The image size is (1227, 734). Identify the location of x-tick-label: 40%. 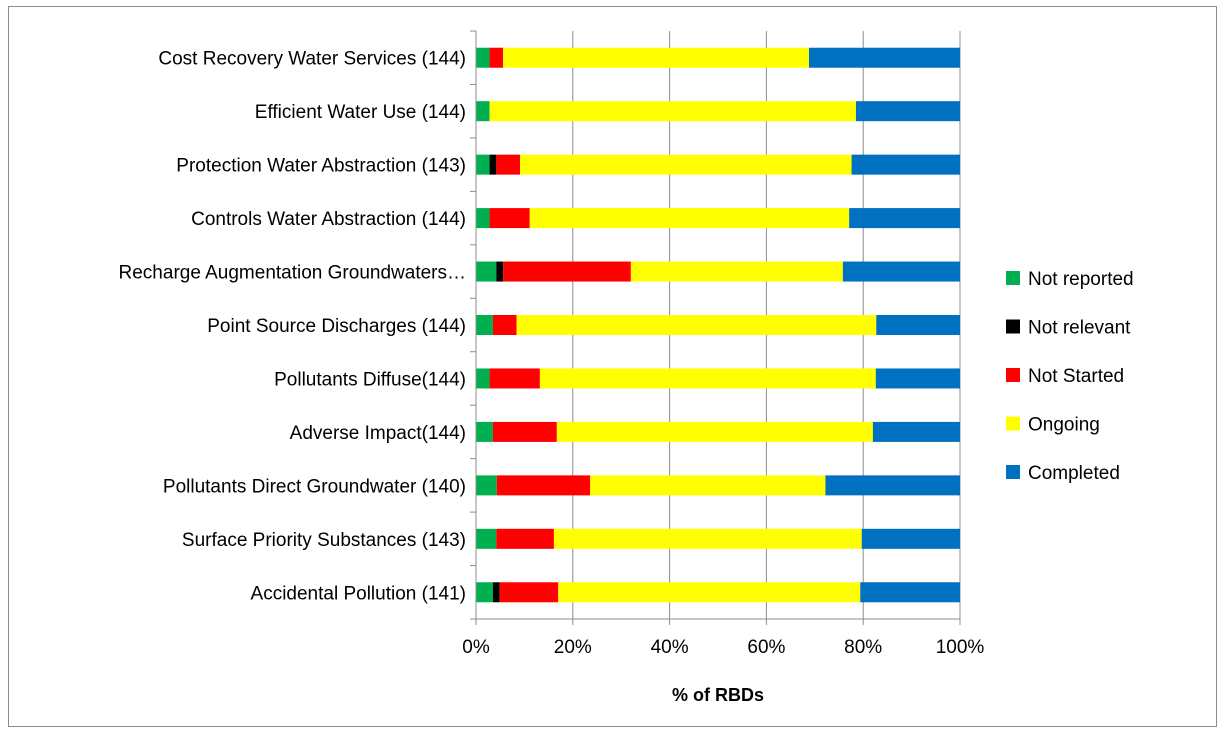
(670, 647).